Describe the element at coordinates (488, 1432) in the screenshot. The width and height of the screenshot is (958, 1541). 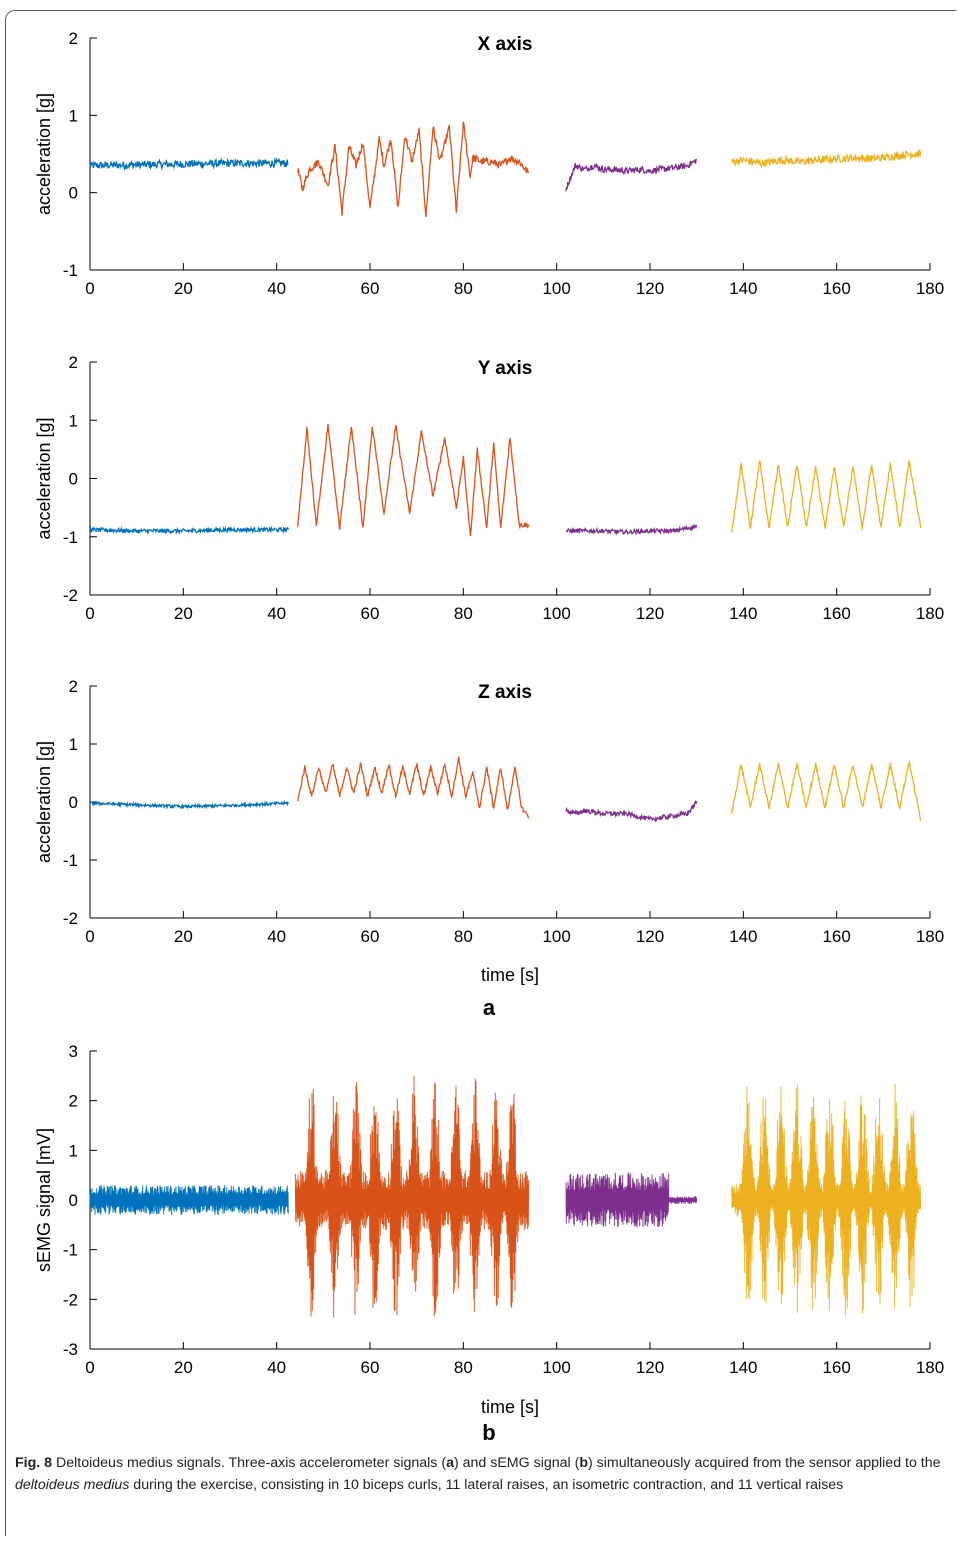
I see `panel-label-b: b` at that location.